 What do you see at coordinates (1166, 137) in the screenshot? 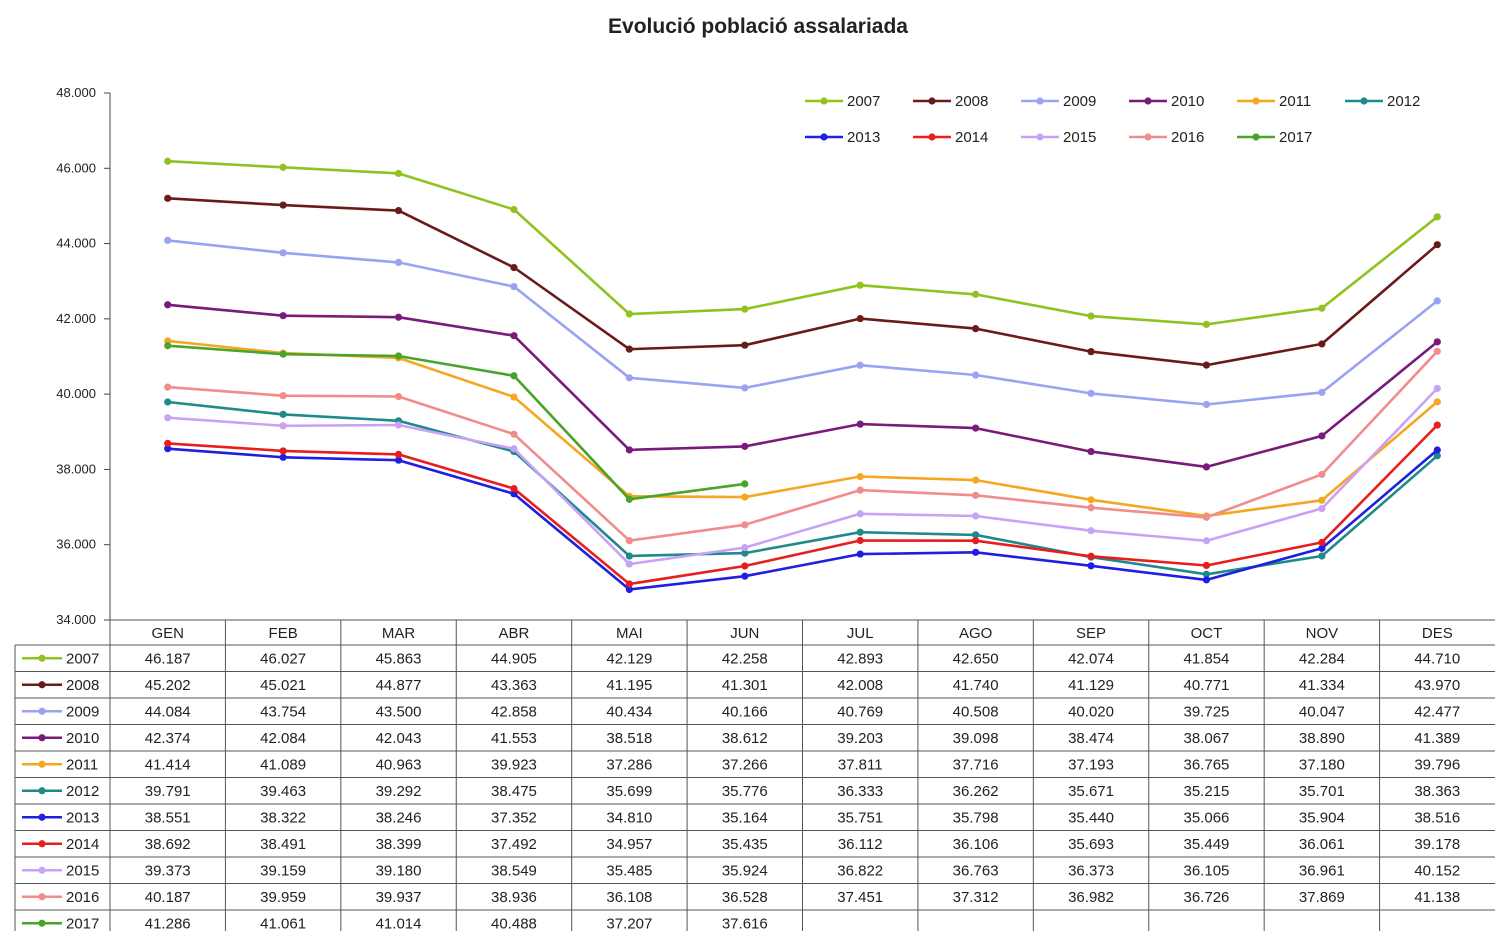
I see `legend-entry-2016: 2016` at bounding box center [1166, 137].